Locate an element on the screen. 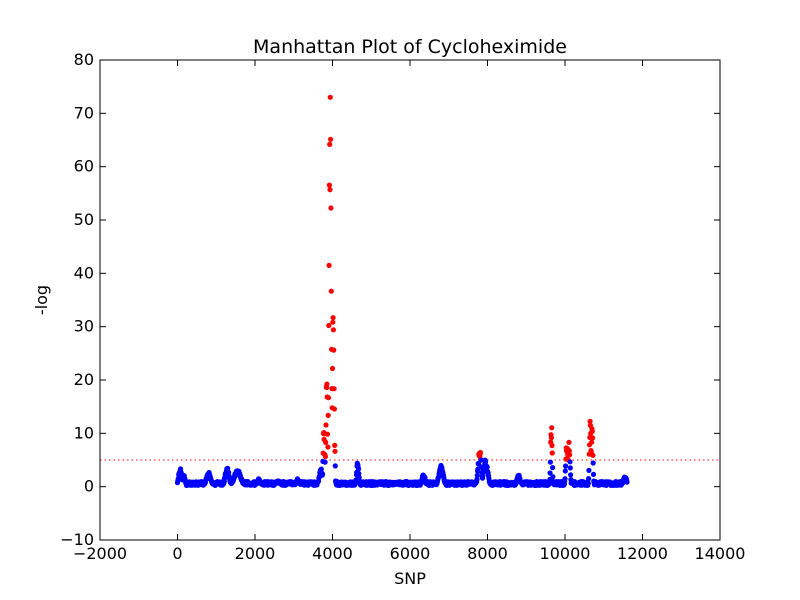 This screenshot has height=600, width=800. y-tick-label: 20 is located at coordinates (84, 379).